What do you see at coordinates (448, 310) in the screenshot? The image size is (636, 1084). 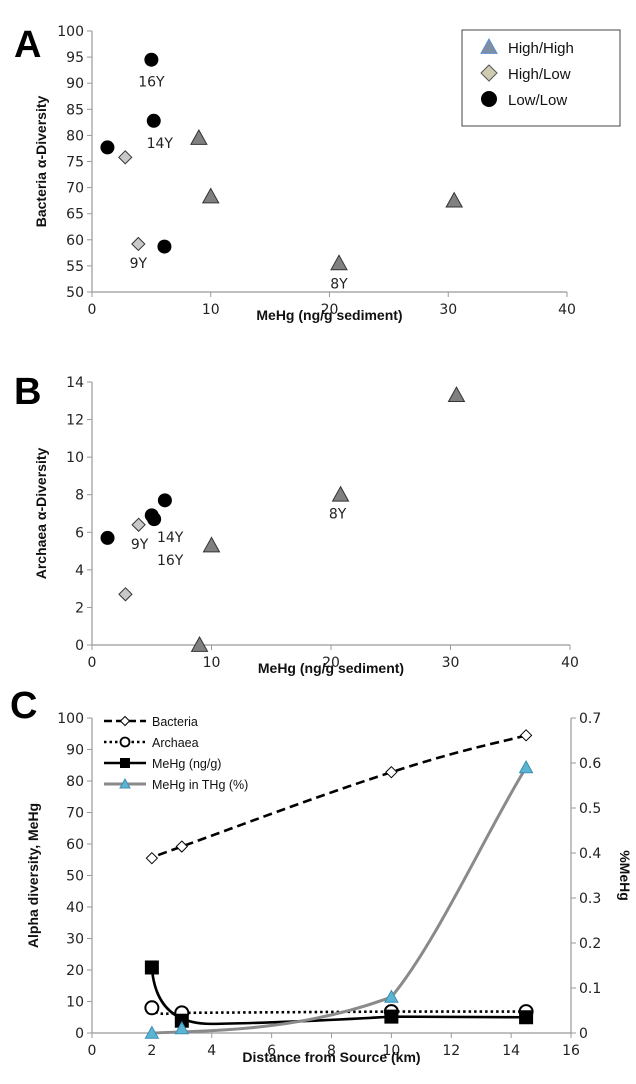 I see `x-tick-label: 30` at bounding box center [448, 310].